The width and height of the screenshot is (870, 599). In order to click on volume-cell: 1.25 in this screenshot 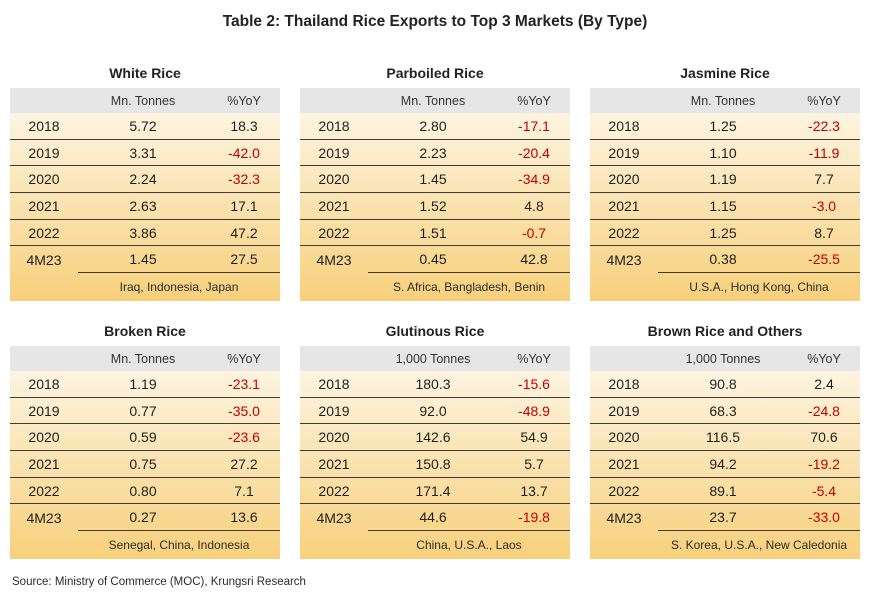, I will do `click(723, 233)`.